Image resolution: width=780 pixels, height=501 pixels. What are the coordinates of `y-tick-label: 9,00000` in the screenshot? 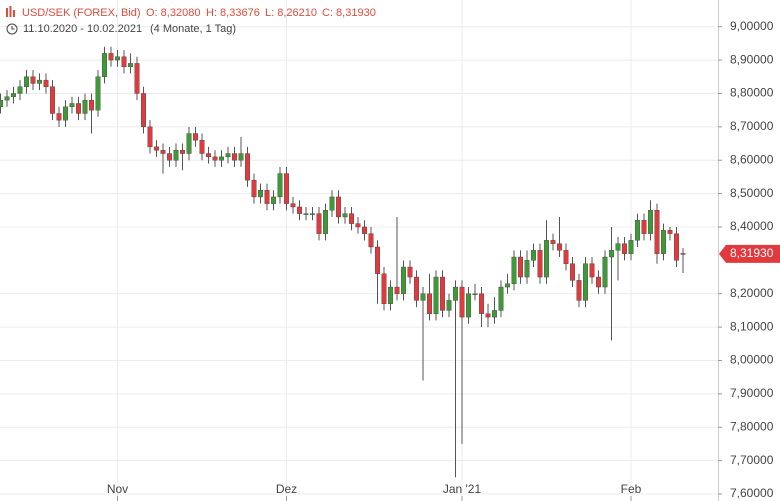 It's located at (752, 26).